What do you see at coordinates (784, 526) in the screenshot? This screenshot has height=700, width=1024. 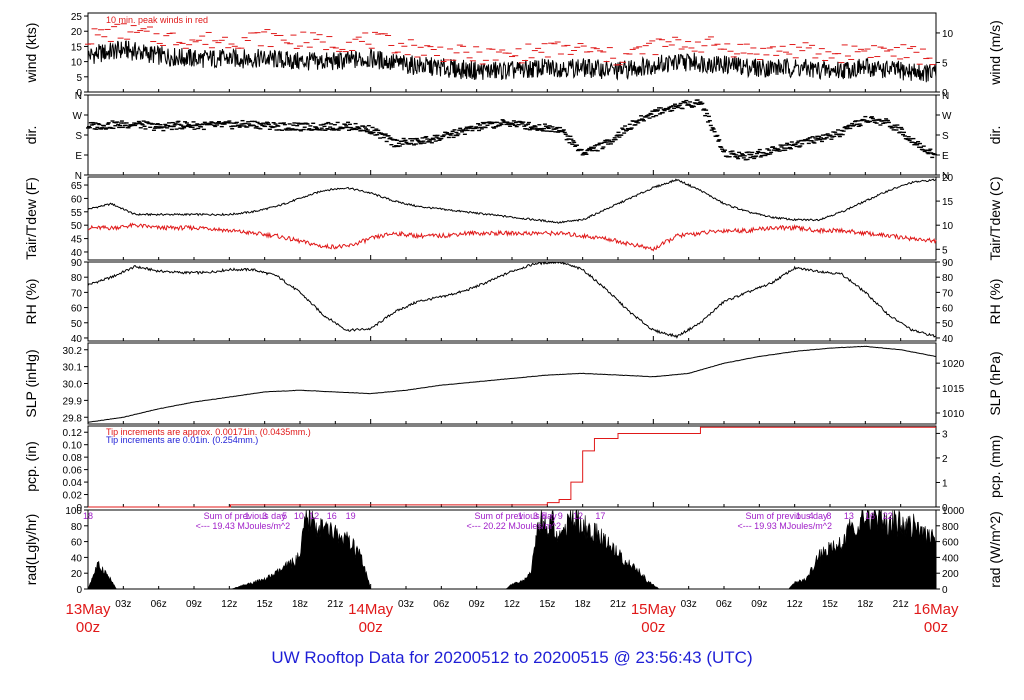 I see `sum-value-label: <--- 19.93 MJoules/m^2` at bounding box center [784, 526].